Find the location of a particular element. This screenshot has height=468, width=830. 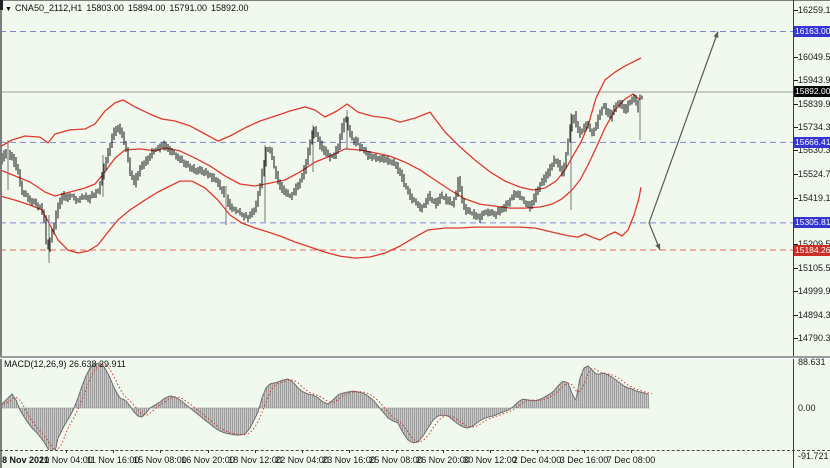

macd-indicator-label: MACD(12,26,9) 26.638 29.911 is located at coordinates (65, 364).